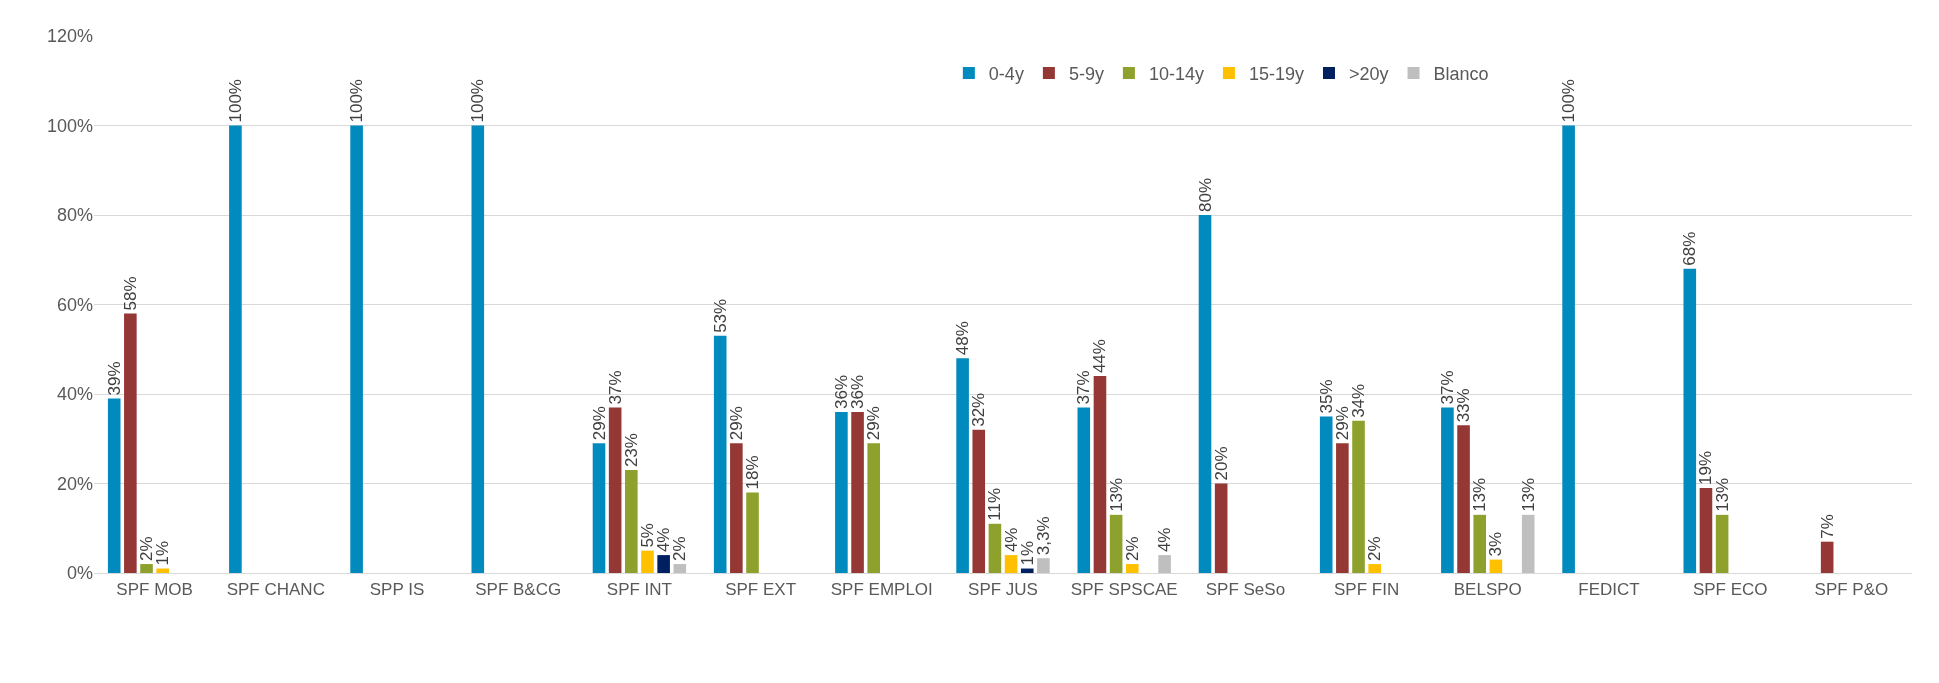  Describe the element at coordinates (130, 293) in the screenshot. I see `data-label: 58%` at that location.